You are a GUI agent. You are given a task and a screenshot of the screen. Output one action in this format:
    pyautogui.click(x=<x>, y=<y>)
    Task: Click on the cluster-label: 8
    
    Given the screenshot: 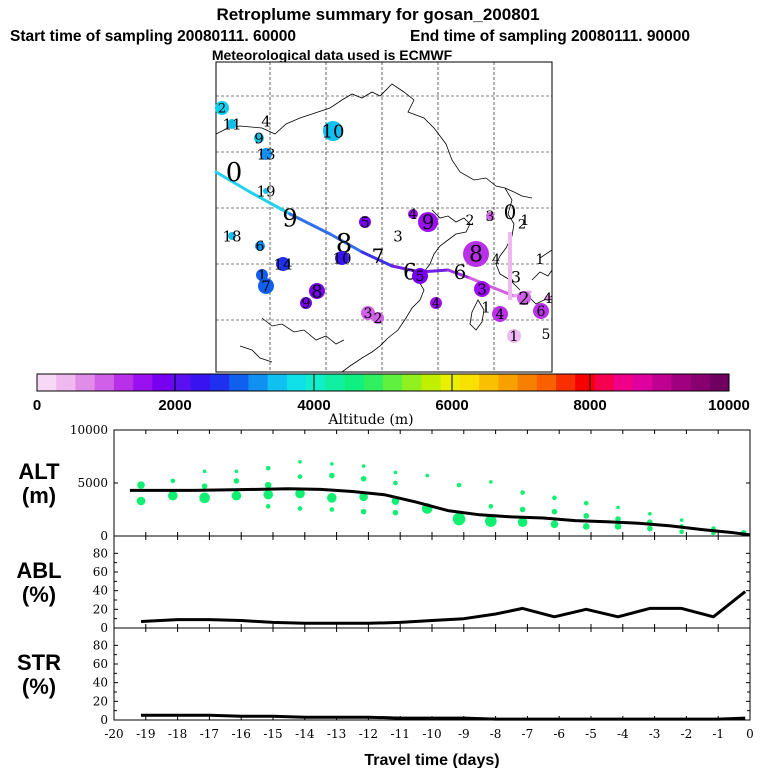 What is the action you would take?
    pyautogui.click(x=316, y=291)
    